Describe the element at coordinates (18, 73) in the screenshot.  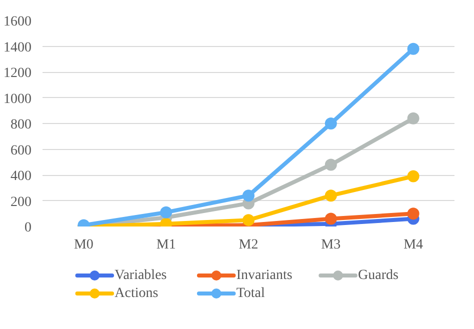
I see `y-tick-label: 1200` at that location.